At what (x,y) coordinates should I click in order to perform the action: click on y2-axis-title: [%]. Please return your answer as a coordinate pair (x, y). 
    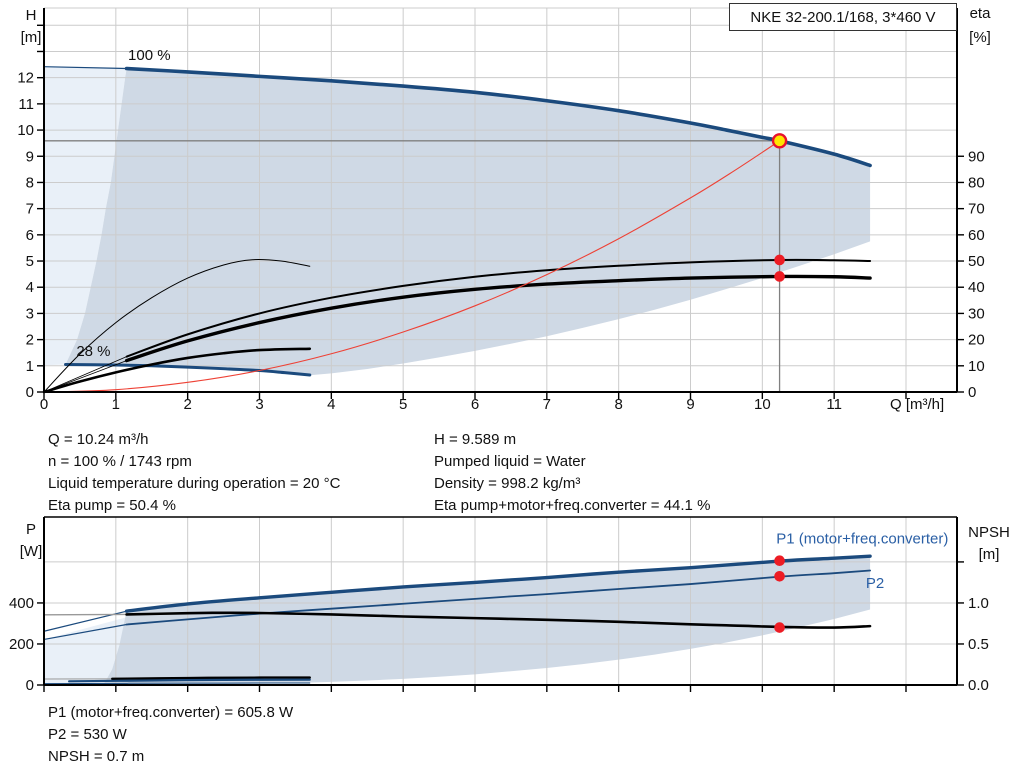
    Looking at the image, I should click on (980, 37).